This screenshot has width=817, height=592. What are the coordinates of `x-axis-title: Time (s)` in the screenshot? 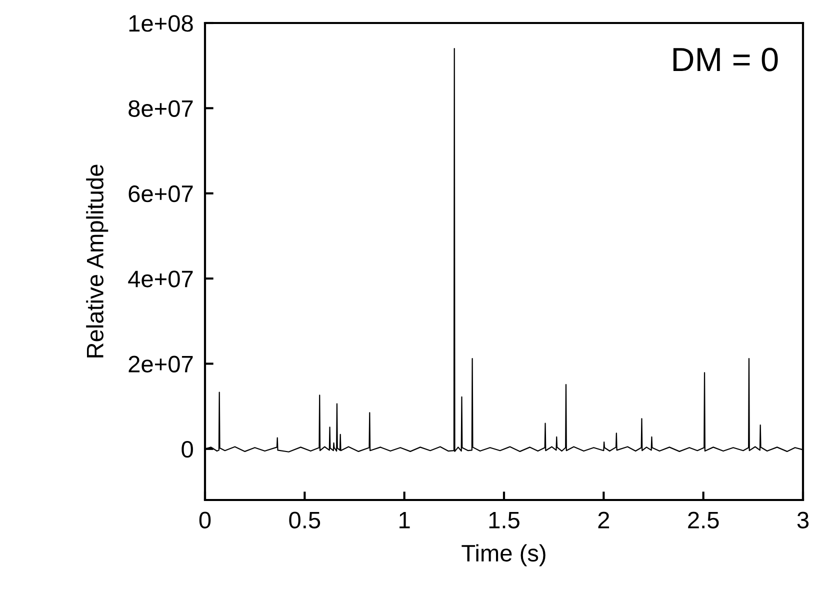 It's located at (504, 555).